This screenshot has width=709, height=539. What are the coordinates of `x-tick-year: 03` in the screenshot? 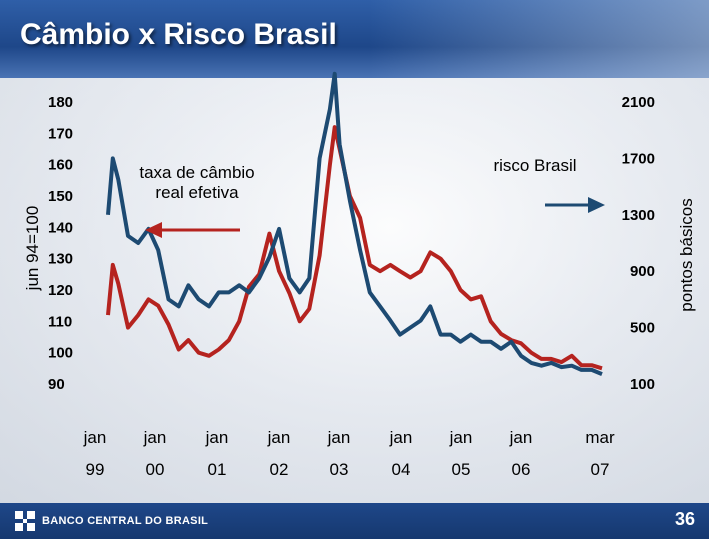 It's located at (339, 469).